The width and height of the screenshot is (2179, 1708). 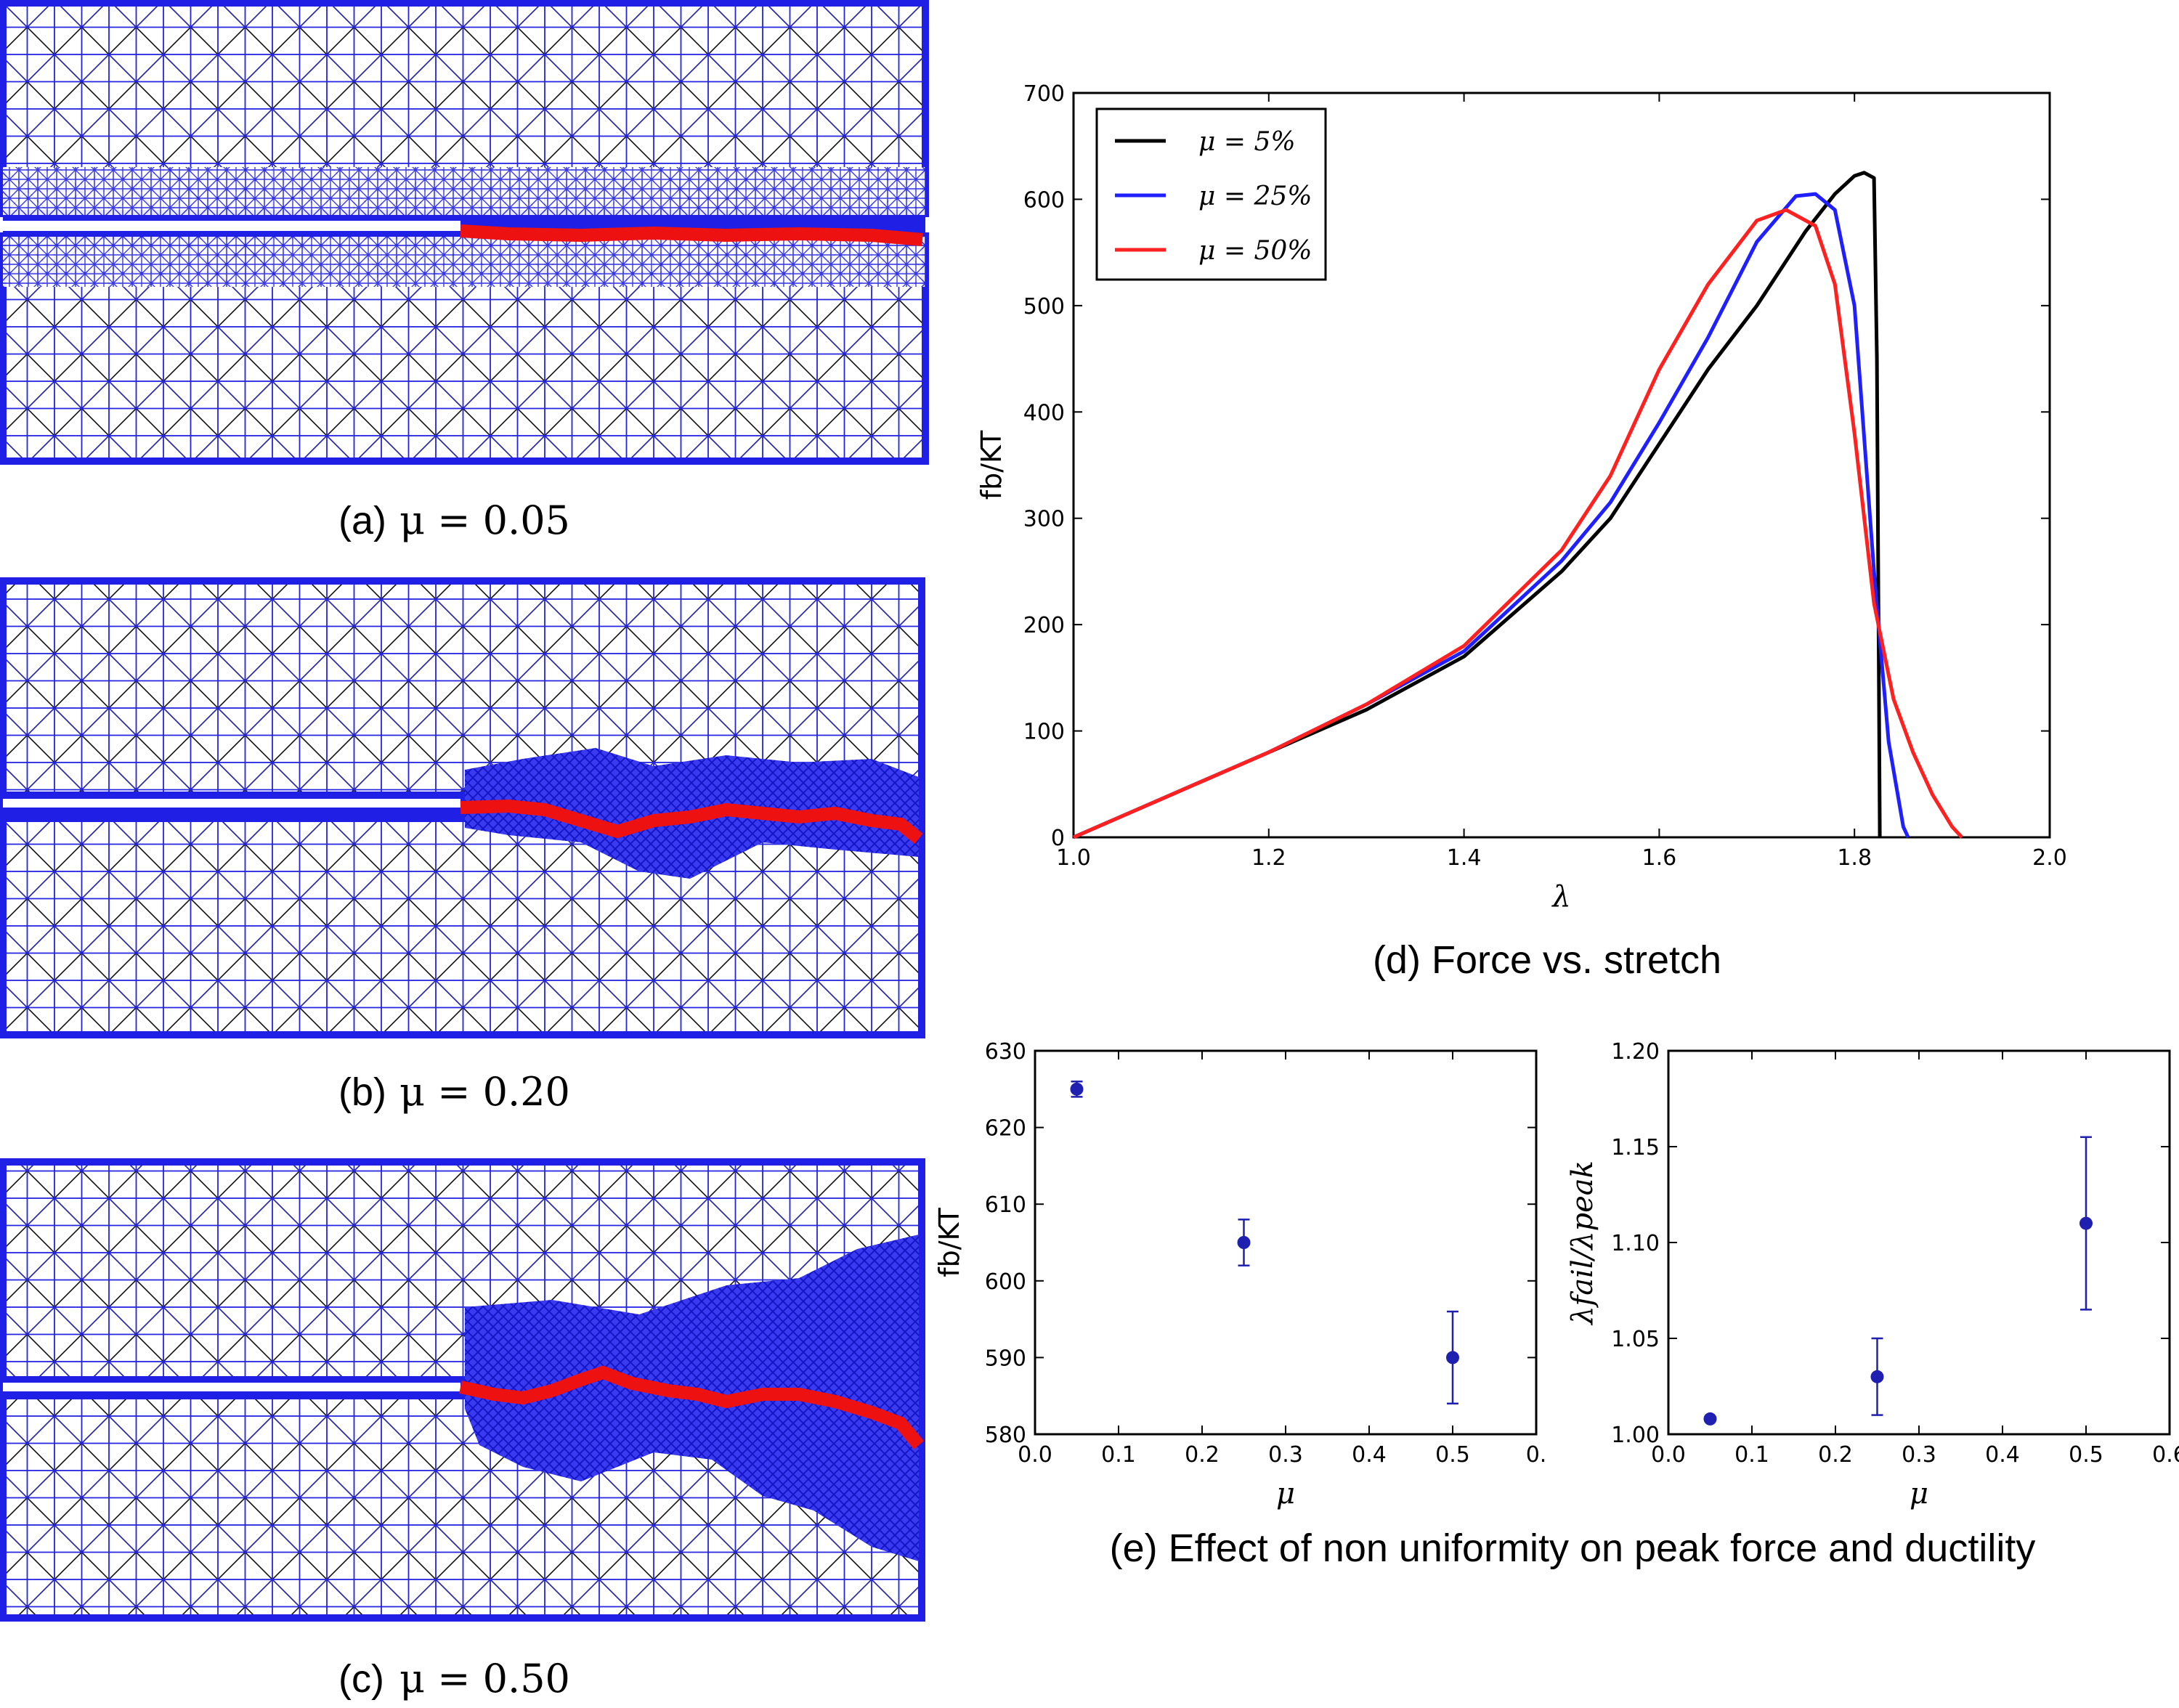 I want to click on crack-path-a, so click(x=691, y=235).